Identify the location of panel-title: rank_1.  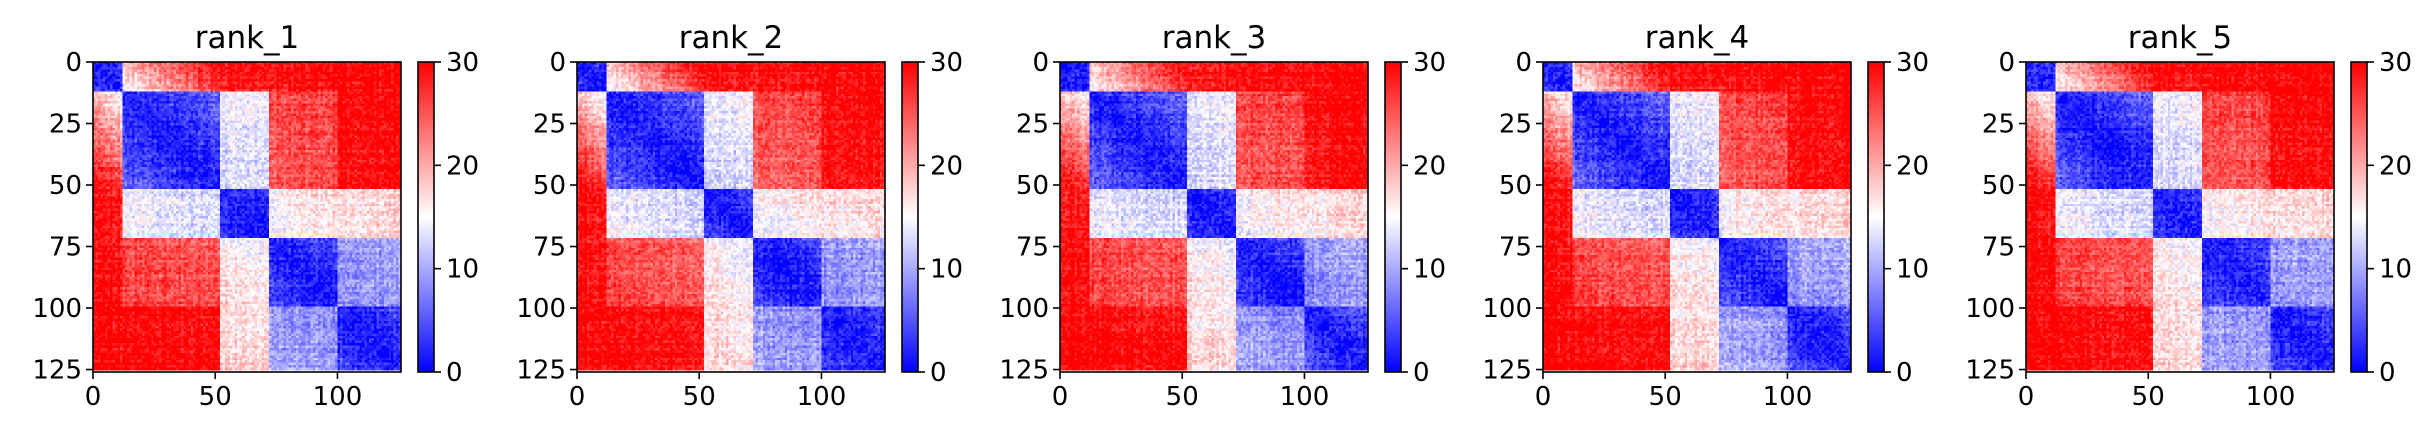
(247, 38).